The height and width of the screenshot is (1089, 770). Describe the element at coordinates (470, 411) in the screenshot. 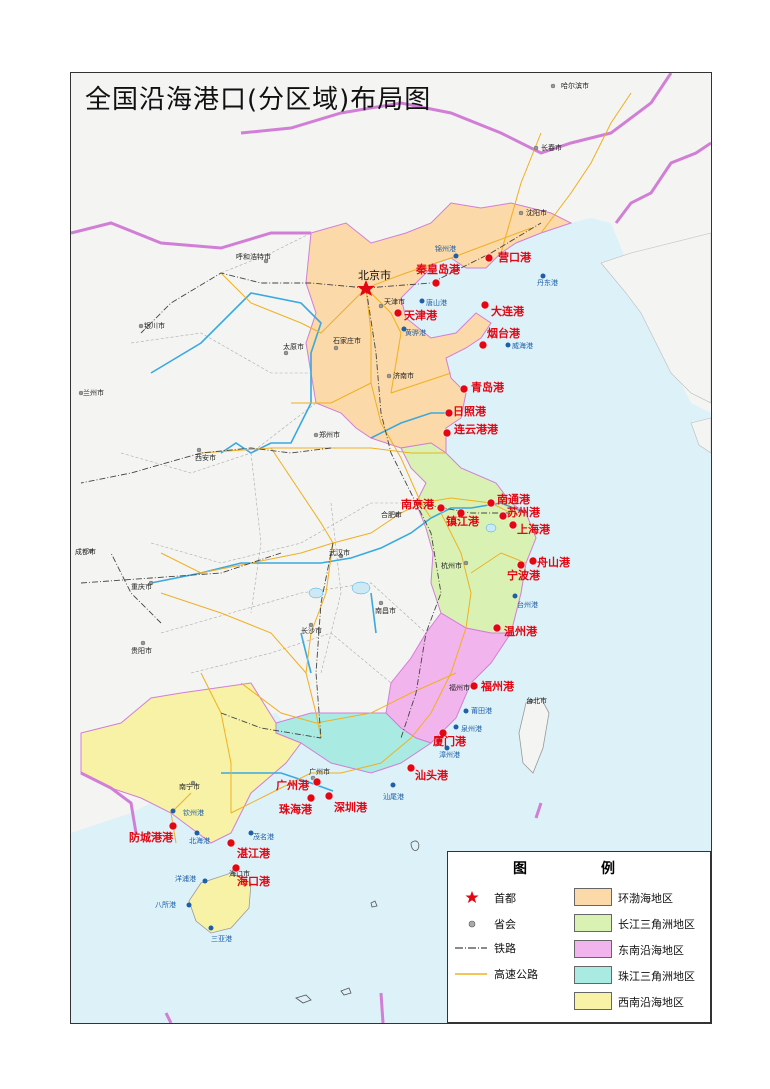

I see `major-port-label: 日照港` at that location.